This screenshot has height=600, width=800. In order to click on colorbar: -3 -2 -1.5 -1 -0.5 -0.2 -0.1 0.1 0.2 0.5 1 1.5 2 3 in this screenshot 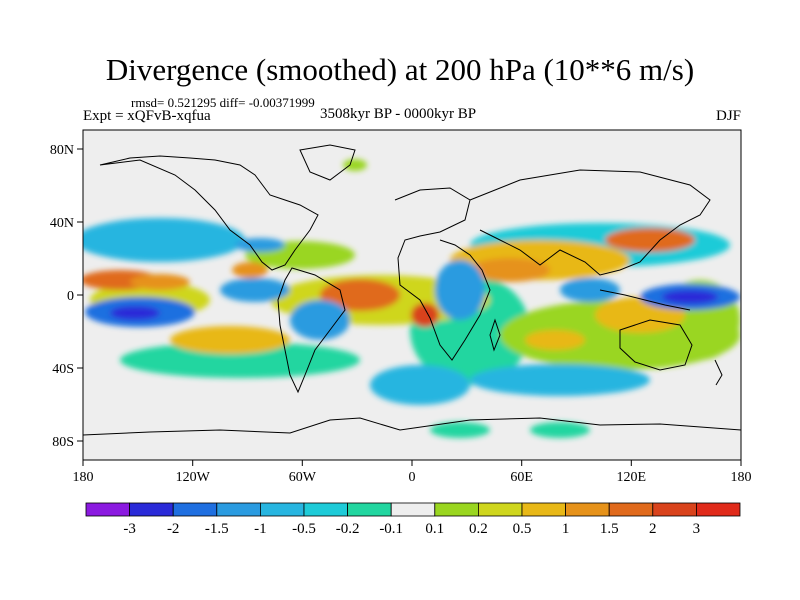, I will do `click(413, 519)`.